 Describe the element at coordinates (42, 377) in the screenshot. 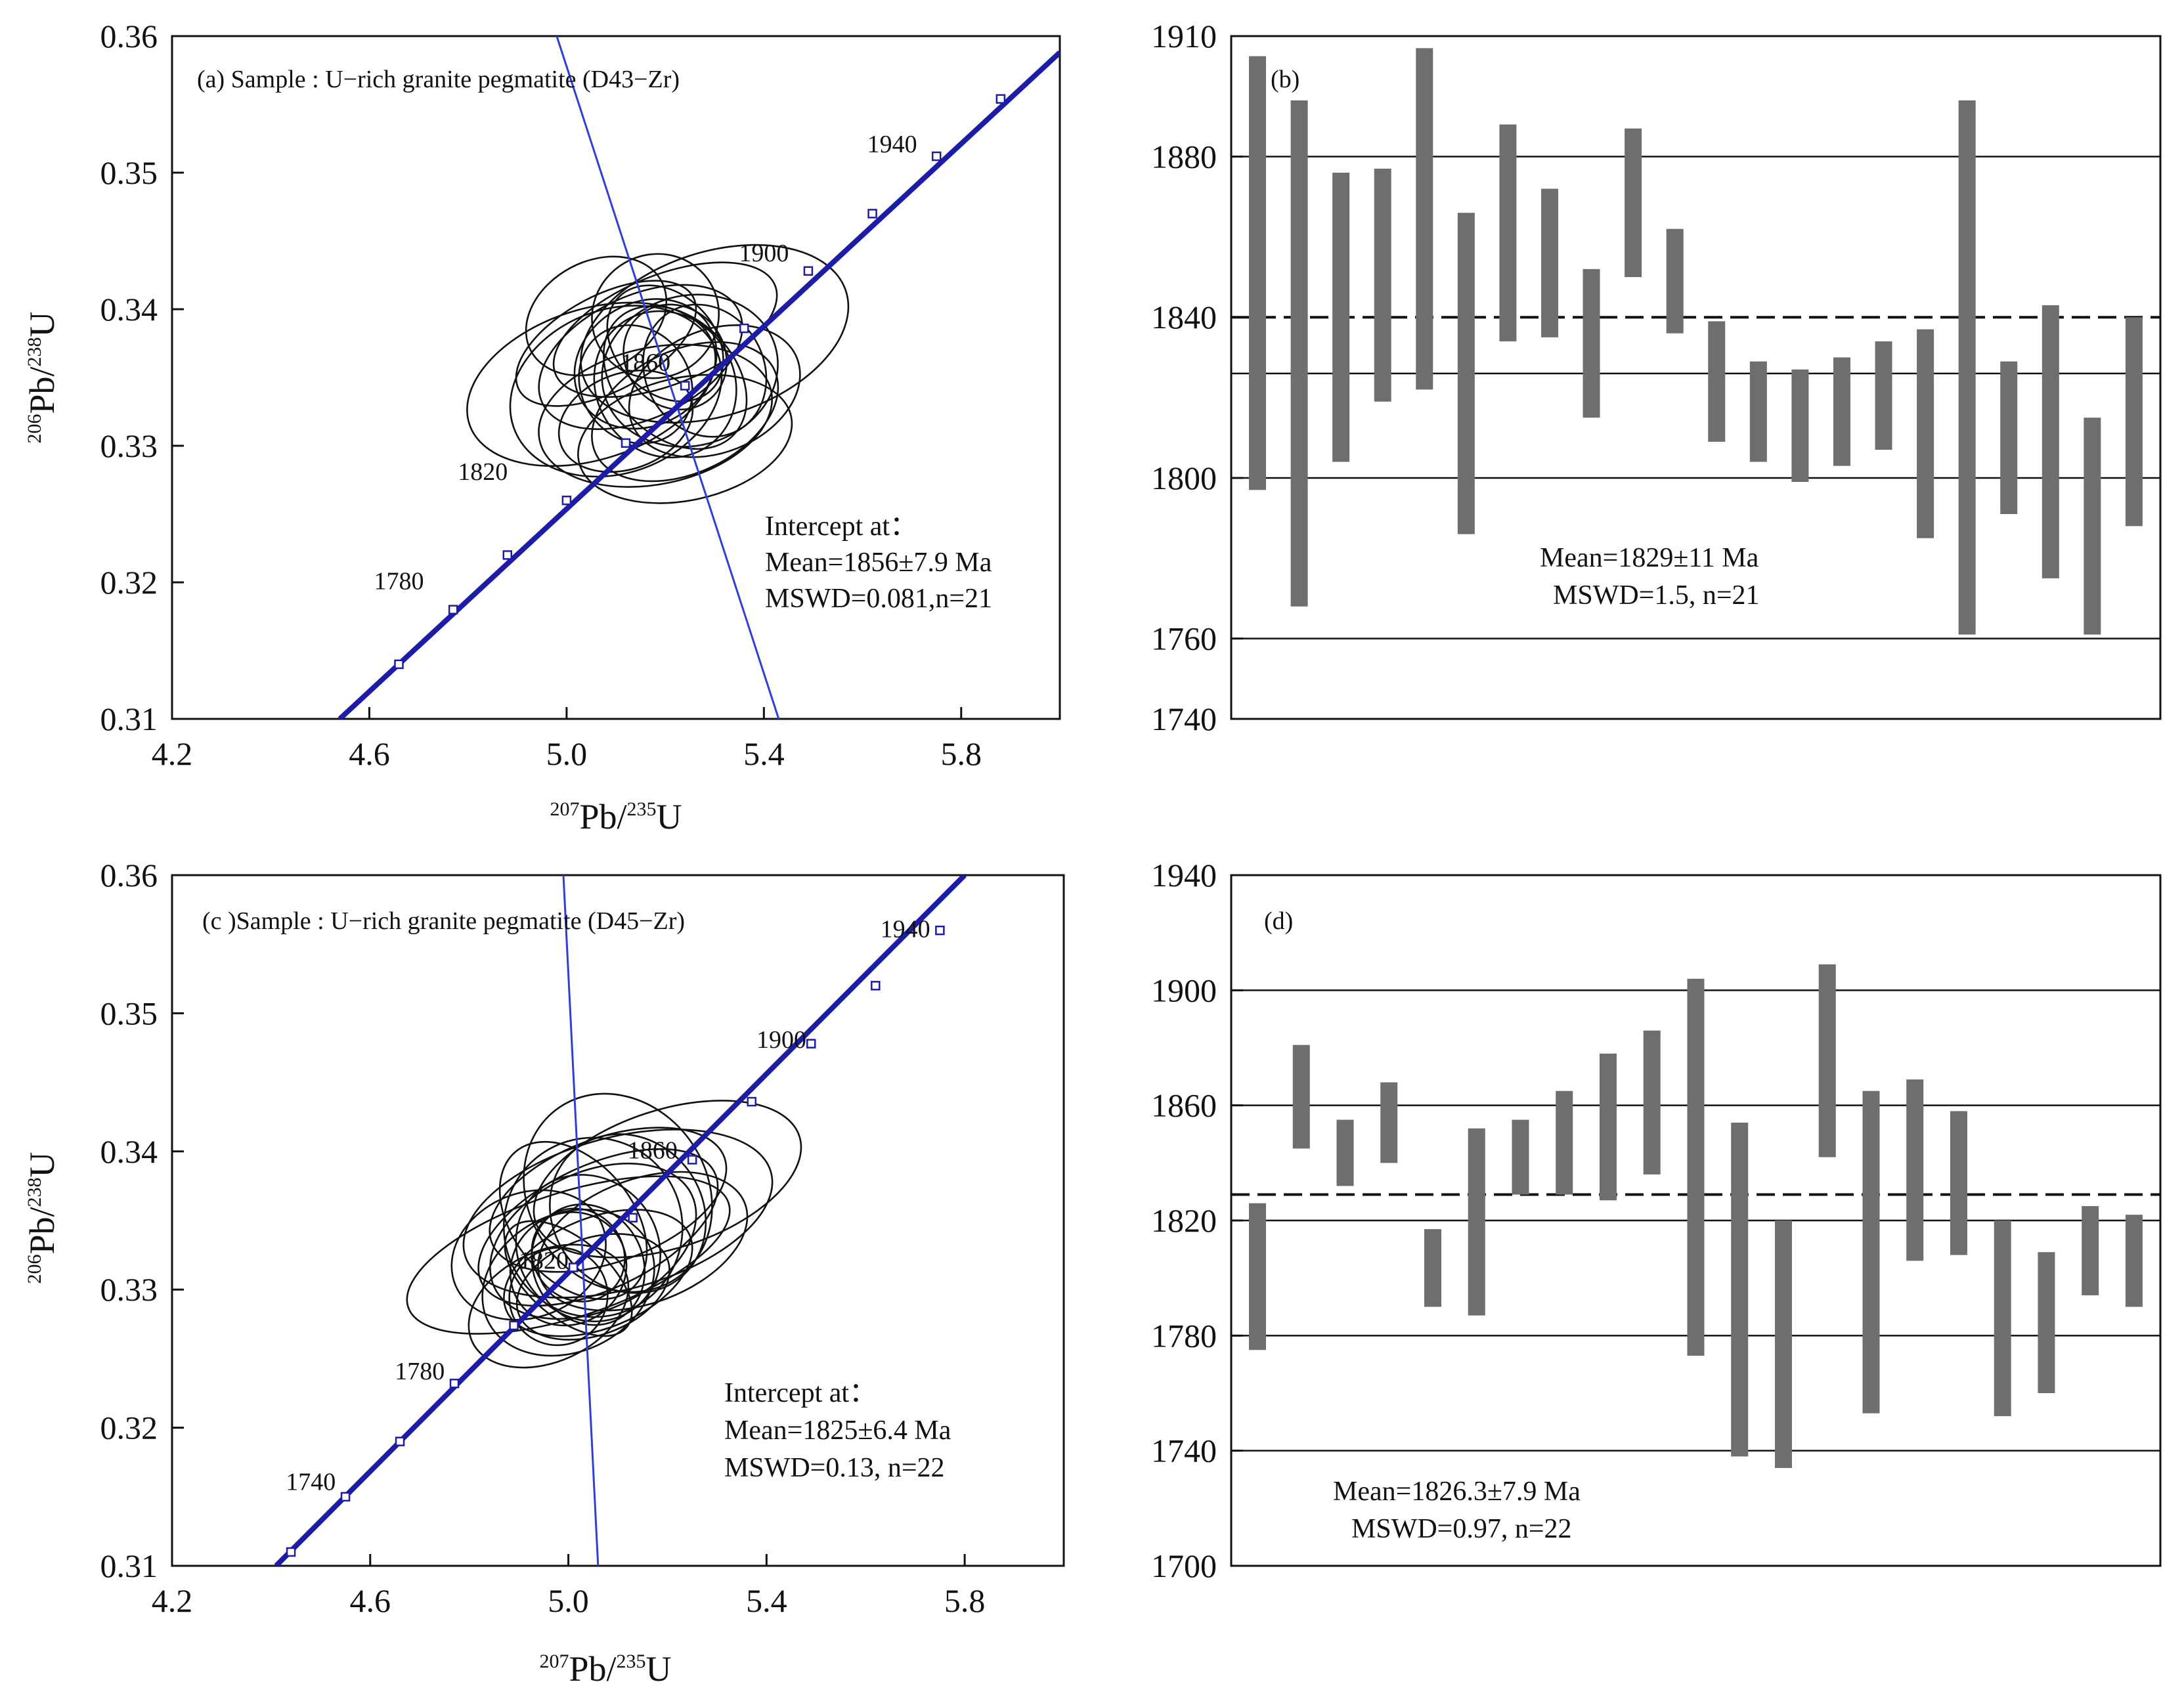

I see `panel-a-ylabel: 206Pb/238U` at that location.